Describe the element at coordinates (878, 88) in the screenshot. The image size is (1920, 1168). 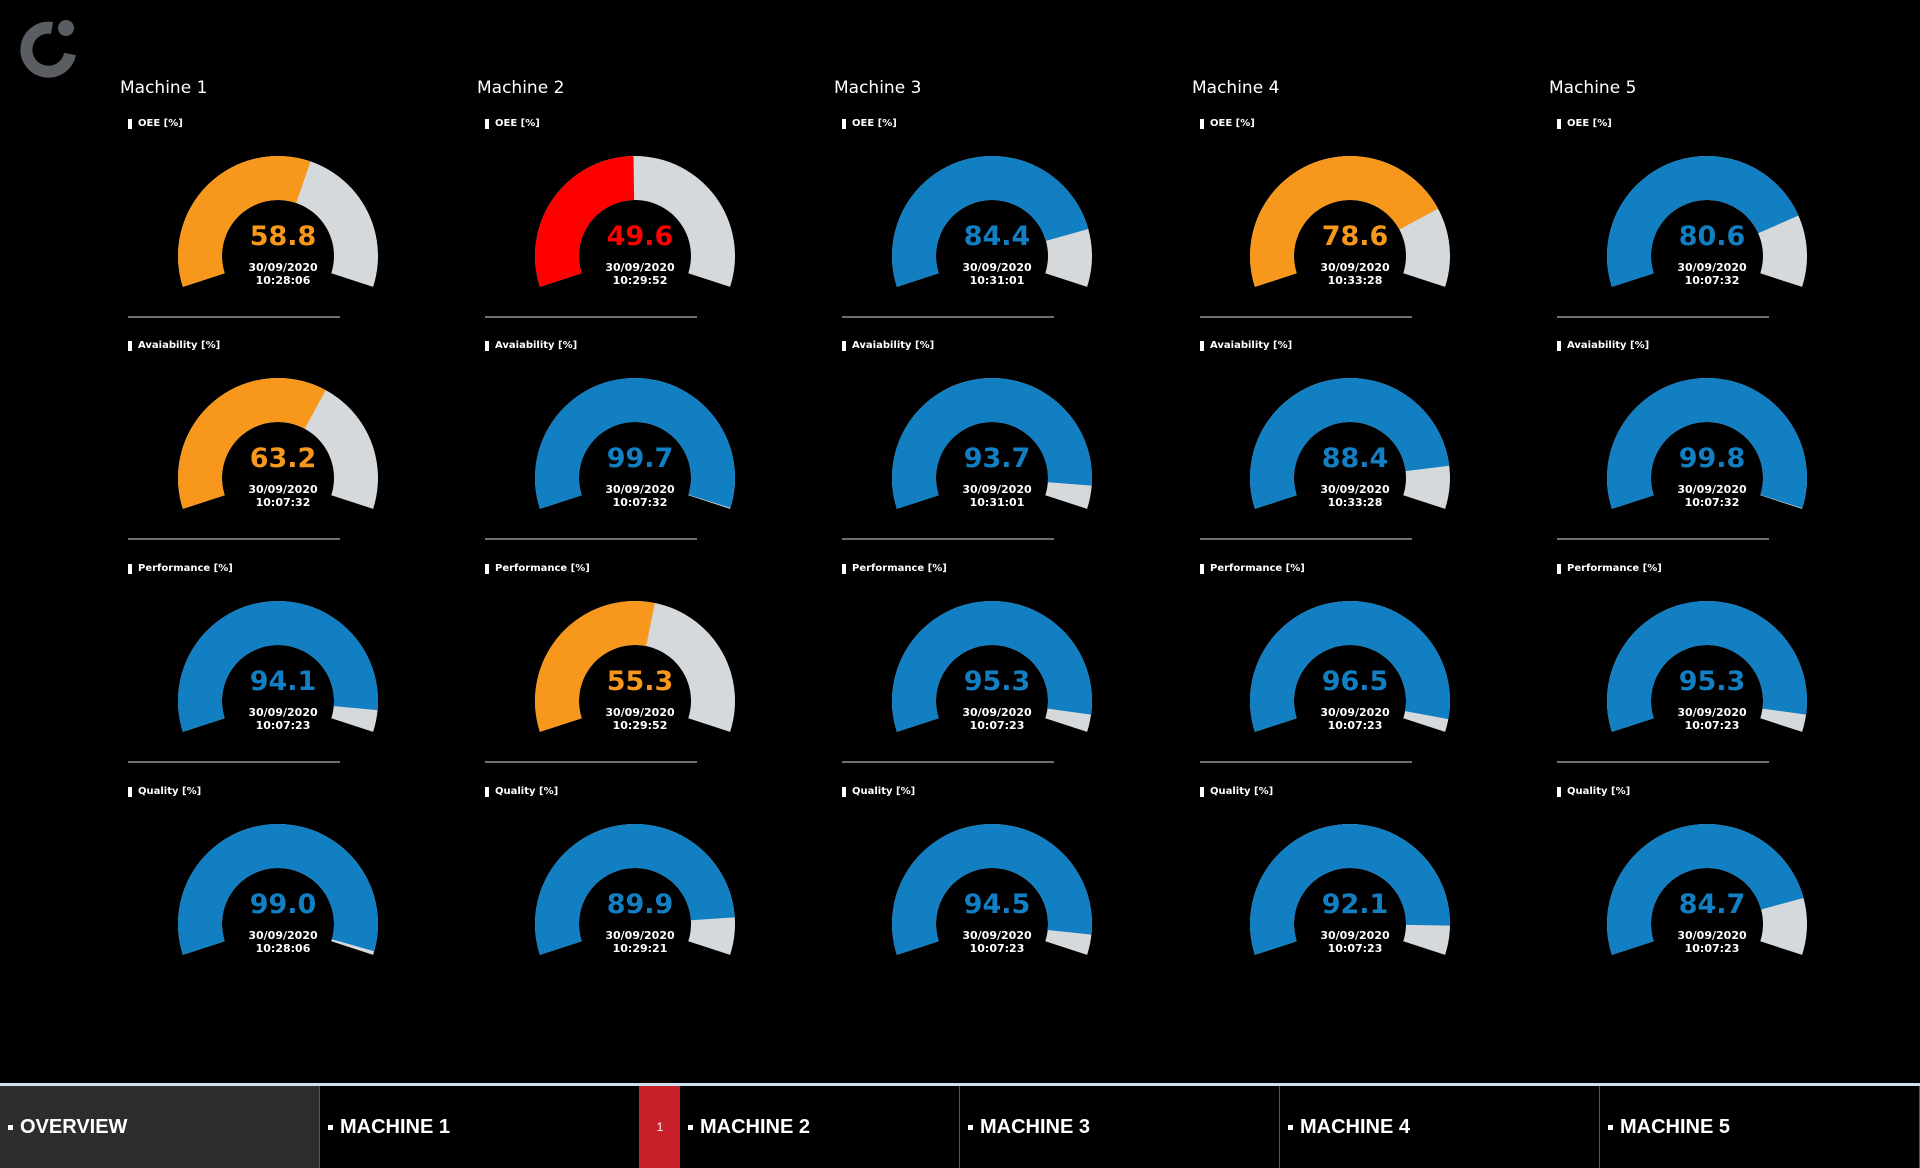
I see `machine-title: Machine 3` at that location.